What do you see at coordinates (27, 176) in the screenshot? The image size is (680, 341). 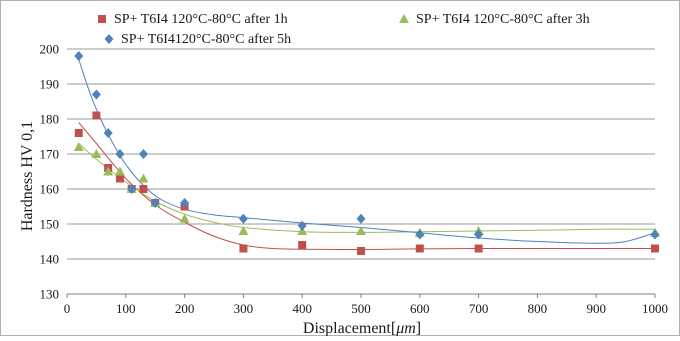 I see `y-axis-title: Hardness HV 0,1` at bounding box center [27, 176].